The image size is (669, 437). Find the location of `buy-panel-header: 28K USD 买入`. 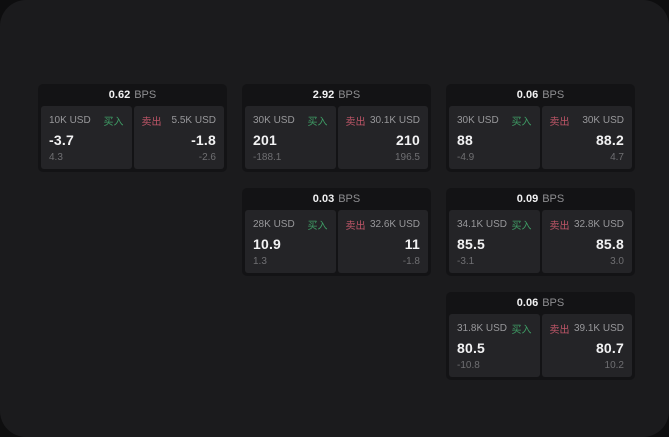

buy-panel-header: 28K USD 买入 is located at coordinates (290, 224).